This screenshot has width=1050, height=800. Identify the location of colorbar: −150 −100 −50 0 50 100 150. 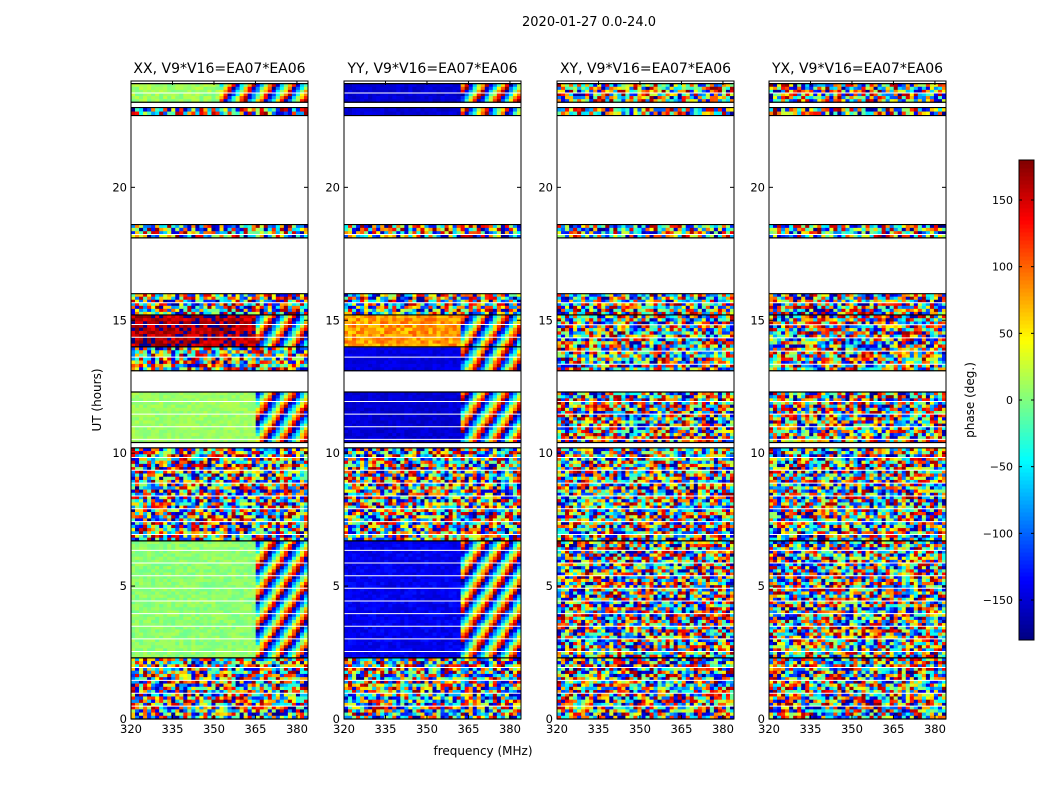
(1009, 400).